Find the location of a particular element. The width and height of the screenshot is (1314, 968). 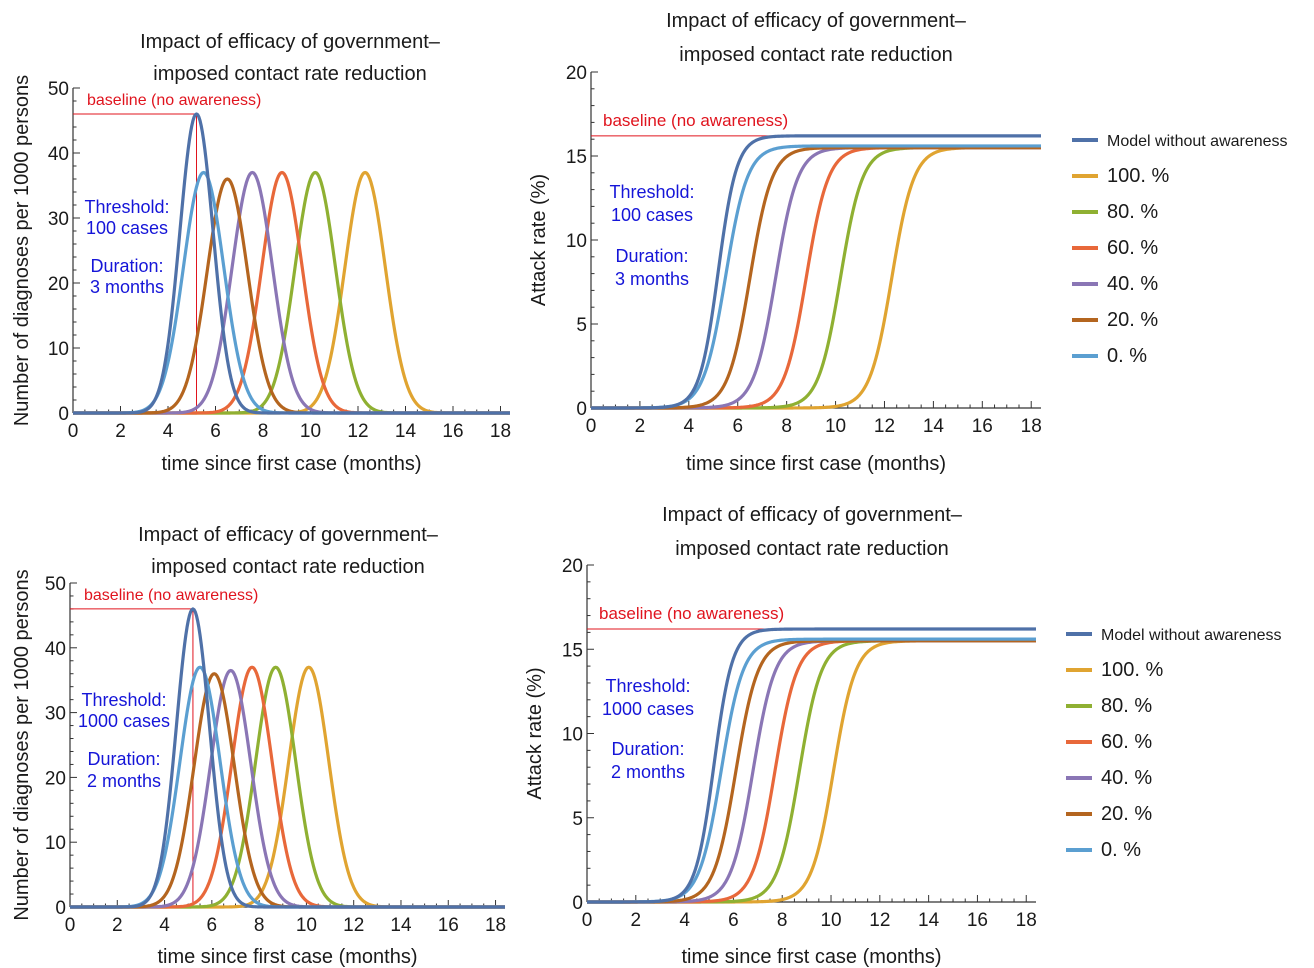

y-axis-label: Attack rate (%) is located at coordinates (535, 733).